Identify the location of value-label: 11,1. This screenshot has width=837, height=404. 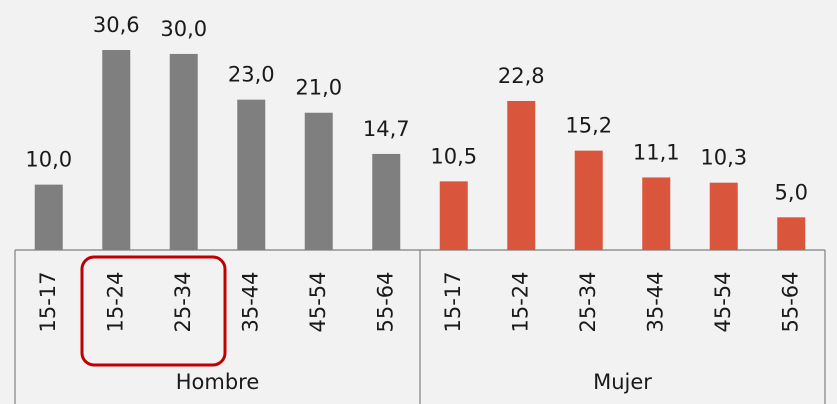
(656, 152).